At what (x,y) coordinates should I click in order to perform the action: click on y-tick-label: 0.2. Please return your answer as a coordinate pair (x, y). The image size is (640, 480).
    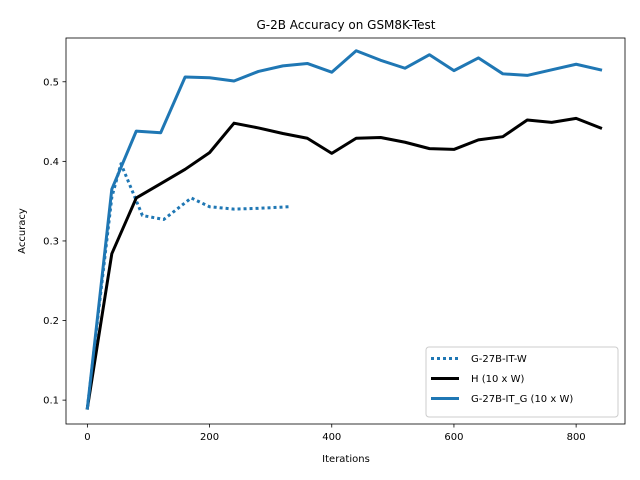
    Looking at the image, I should click on (51, 321).